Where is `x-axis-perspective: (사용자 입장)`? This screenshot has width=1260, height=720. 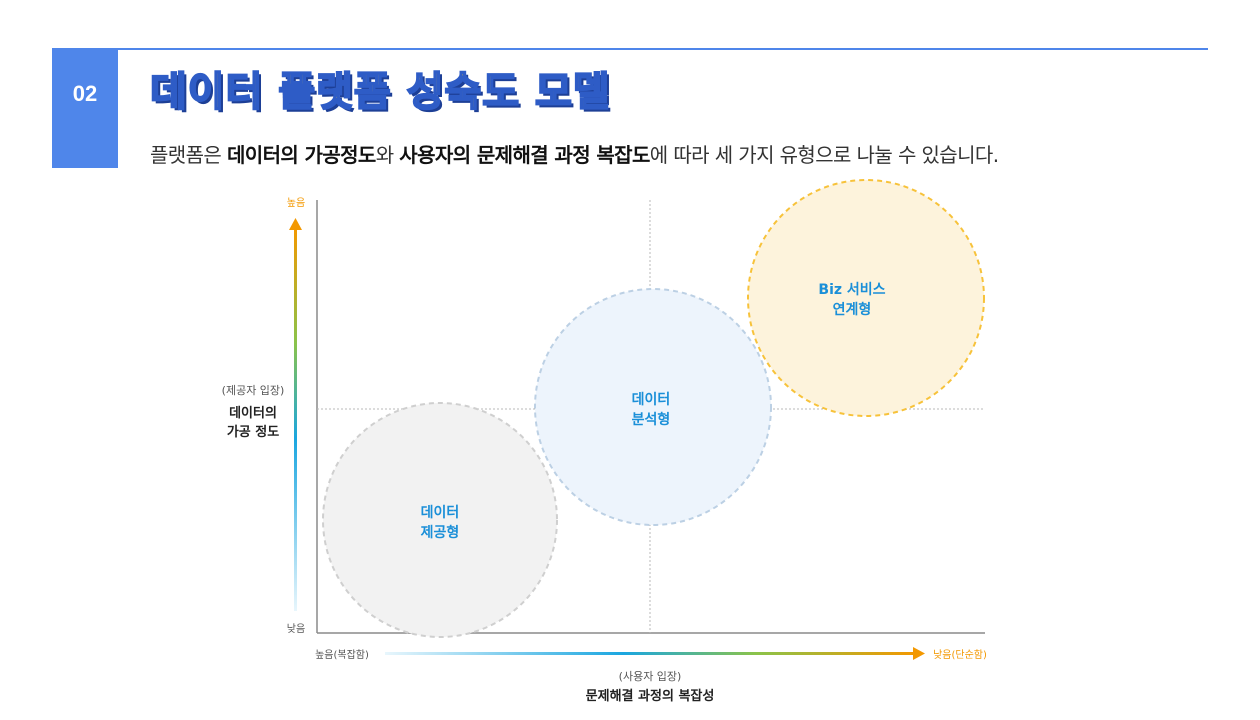 x-axis-perspective: (사용자 입장) is located at coordinates (650, 676).